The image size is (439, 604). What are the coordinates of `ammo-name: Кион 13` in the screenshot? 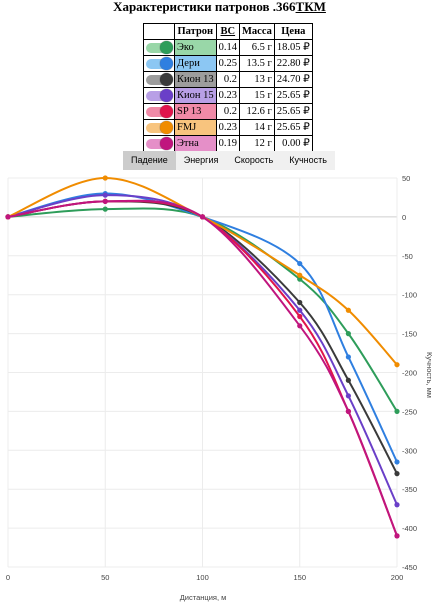 It's located at (195, 79).